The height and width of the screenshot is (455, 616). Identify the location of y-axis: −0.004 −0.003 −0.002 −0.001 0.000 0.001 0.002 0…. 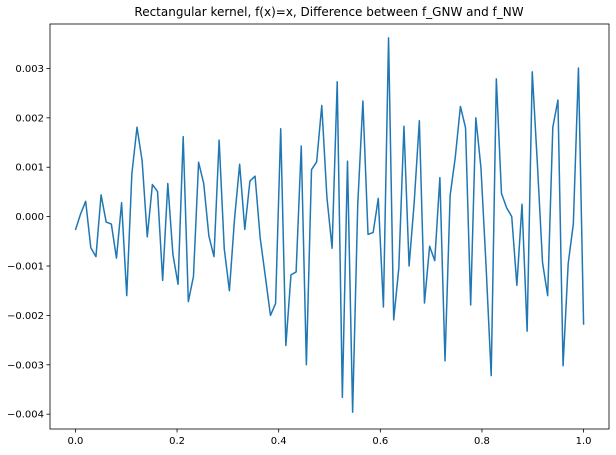
(28, 242).